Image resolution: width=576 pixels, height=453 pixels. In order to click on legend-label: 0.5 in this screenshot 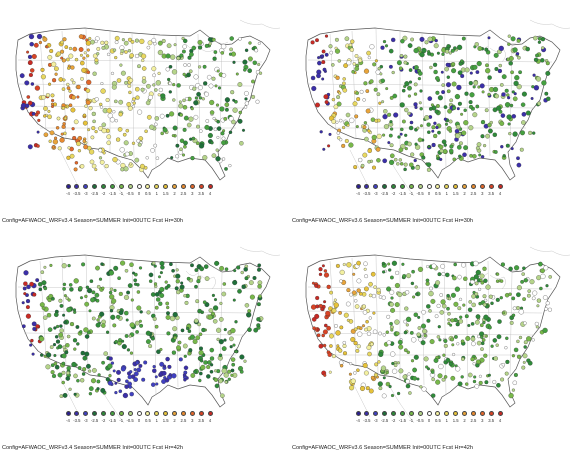, I will do `click(147, 193)`.